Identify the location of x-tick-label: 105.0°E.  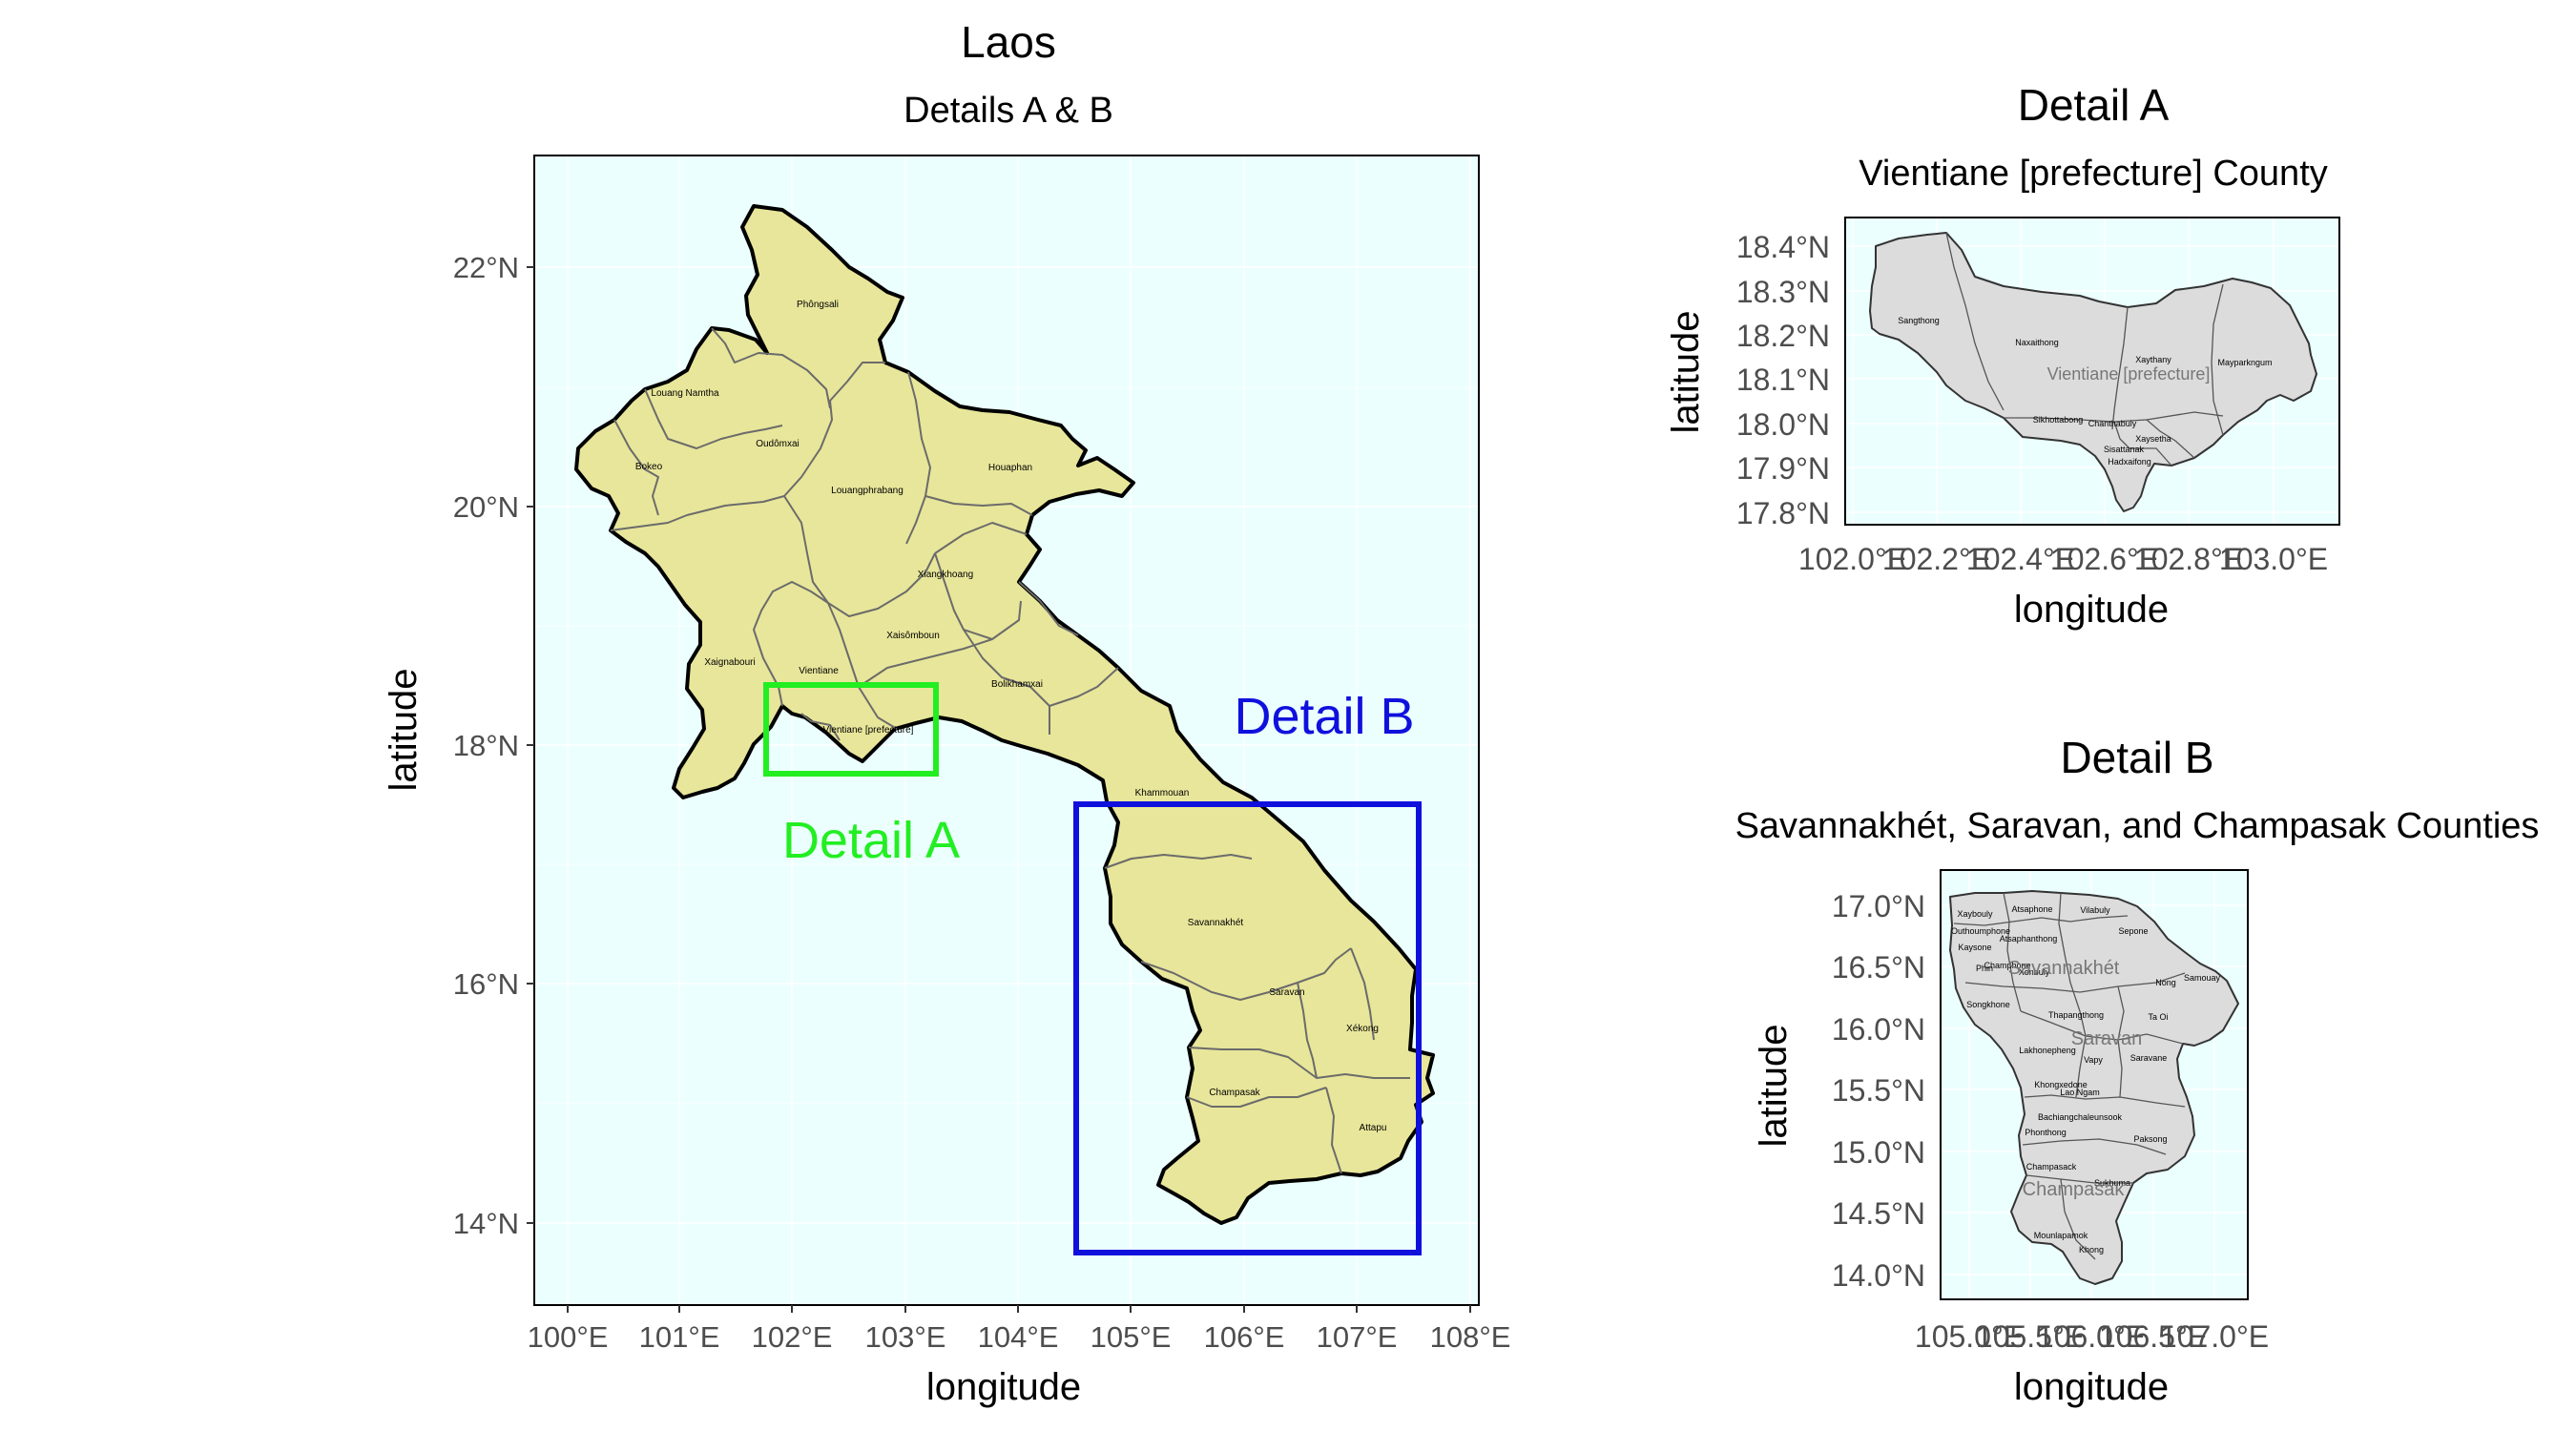
(1969, 1336).